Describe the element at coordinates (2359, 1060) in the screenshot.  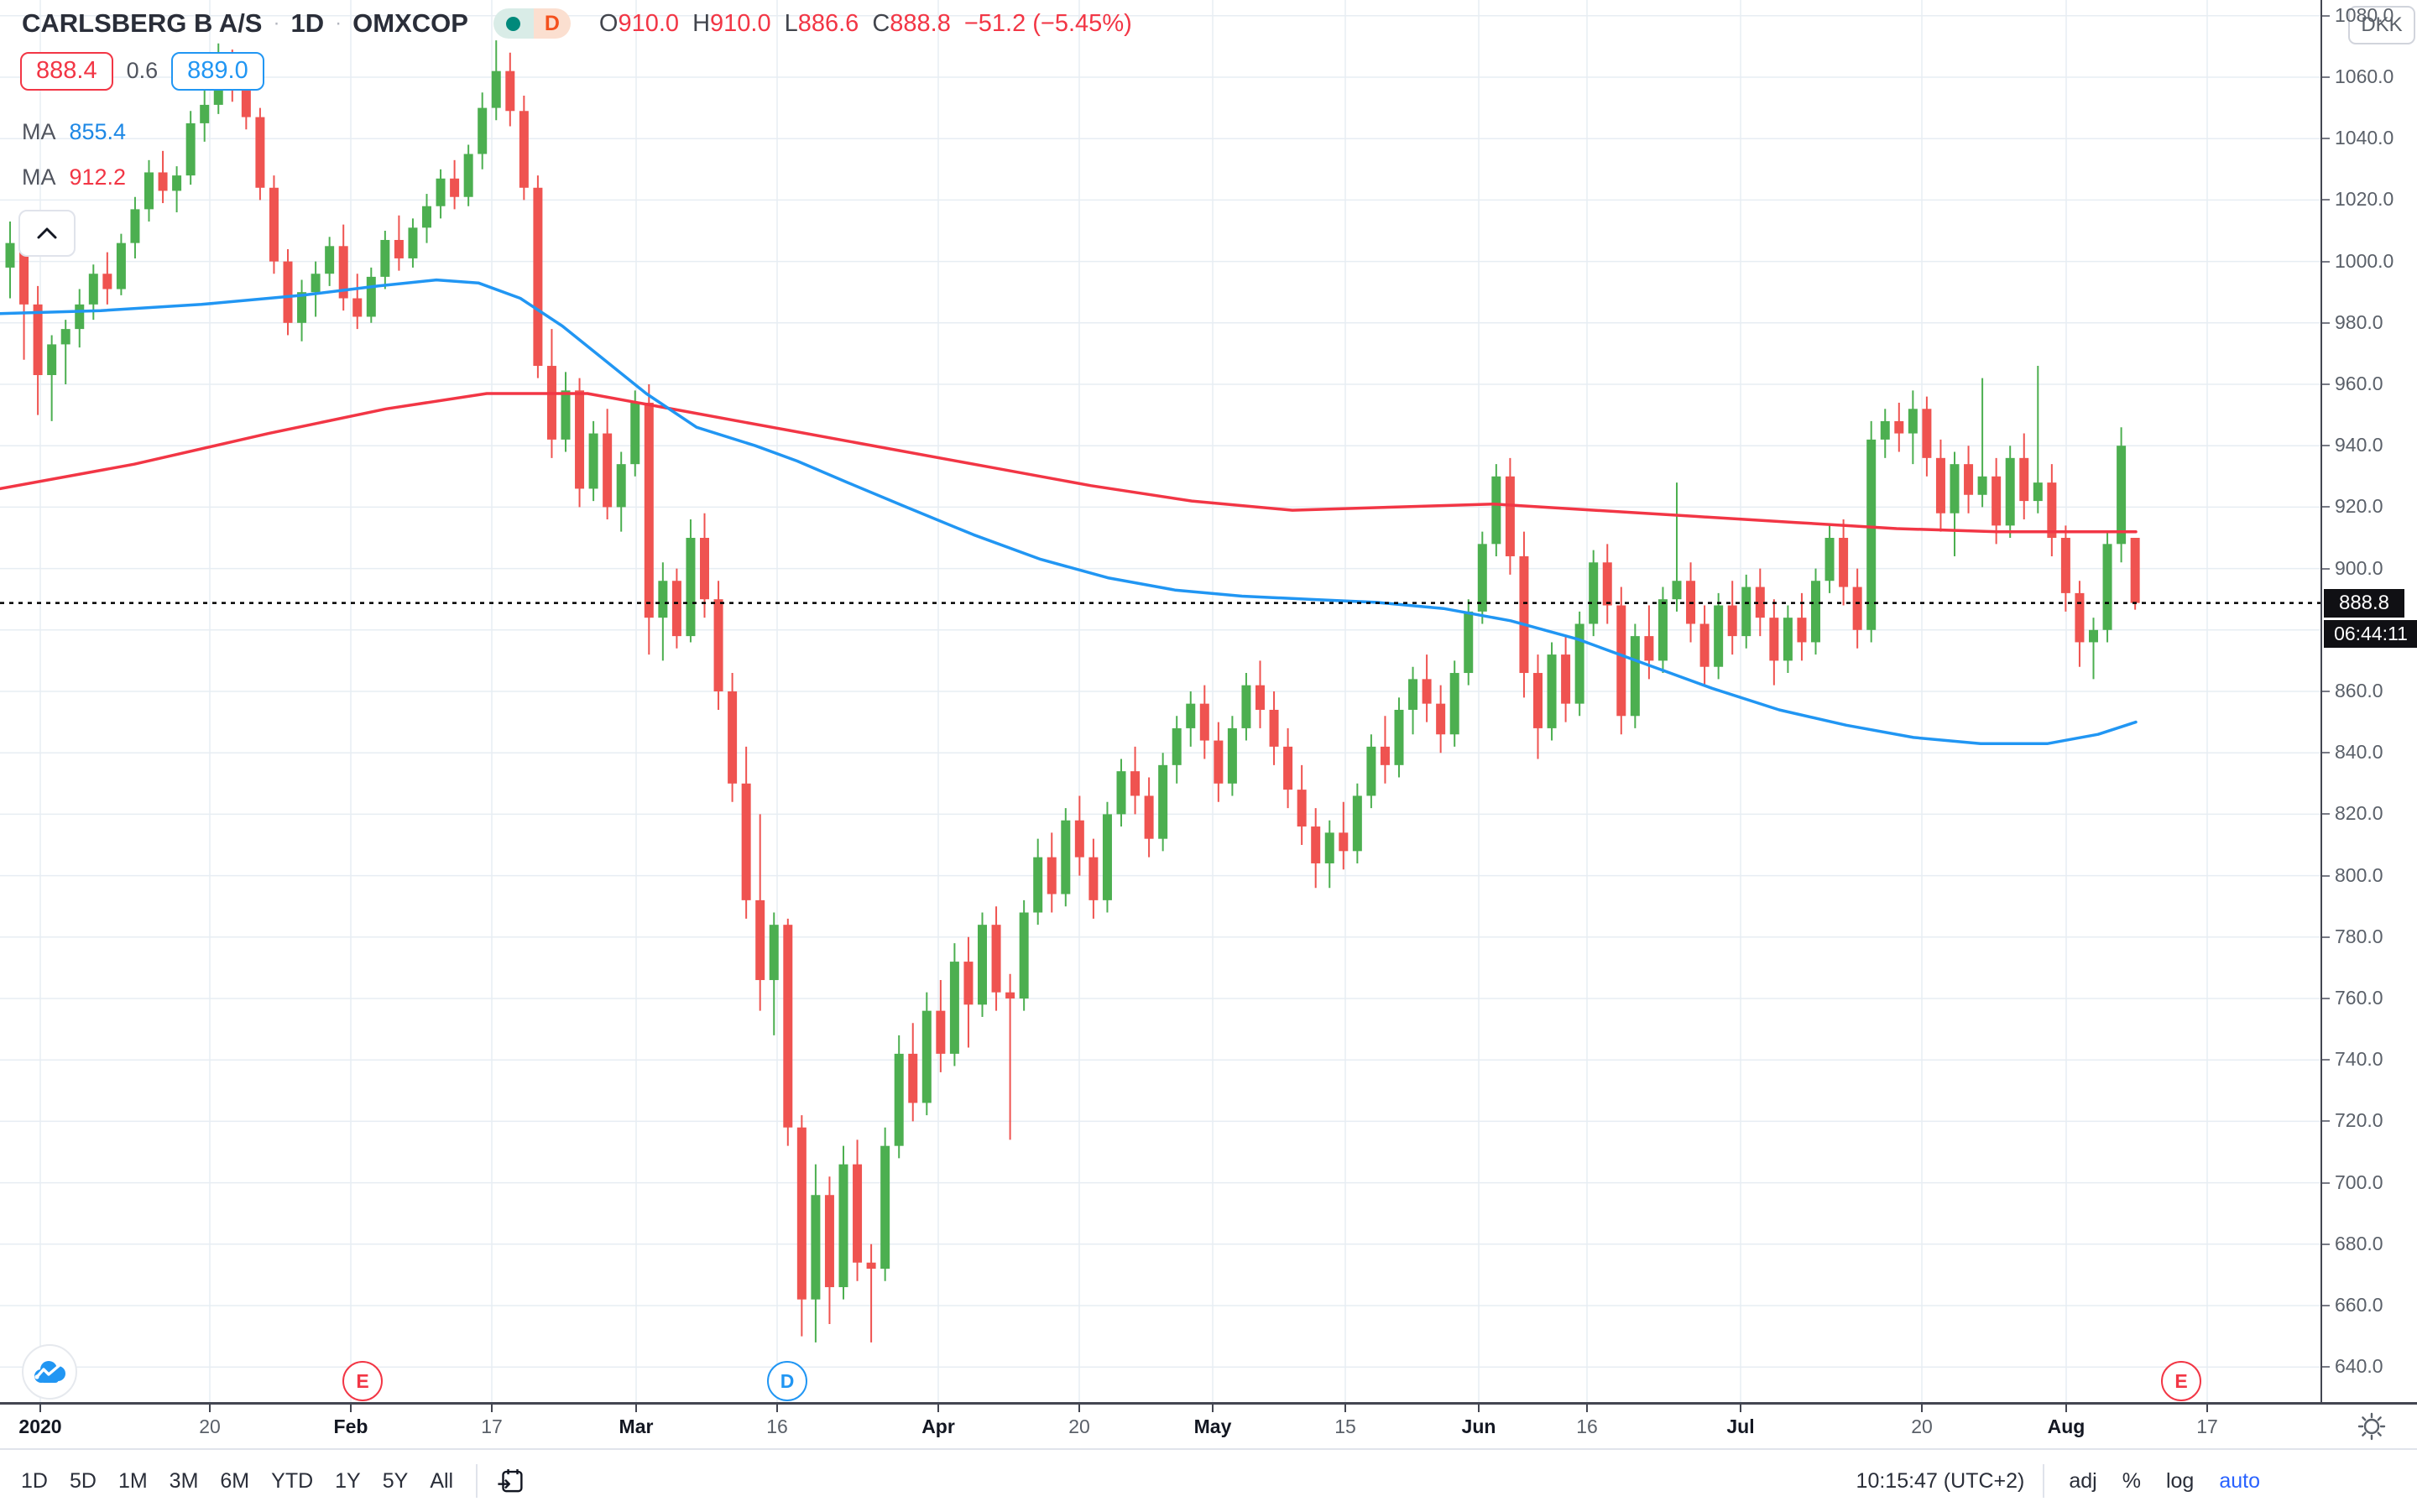
I see `price-label: 740.0` at that location.